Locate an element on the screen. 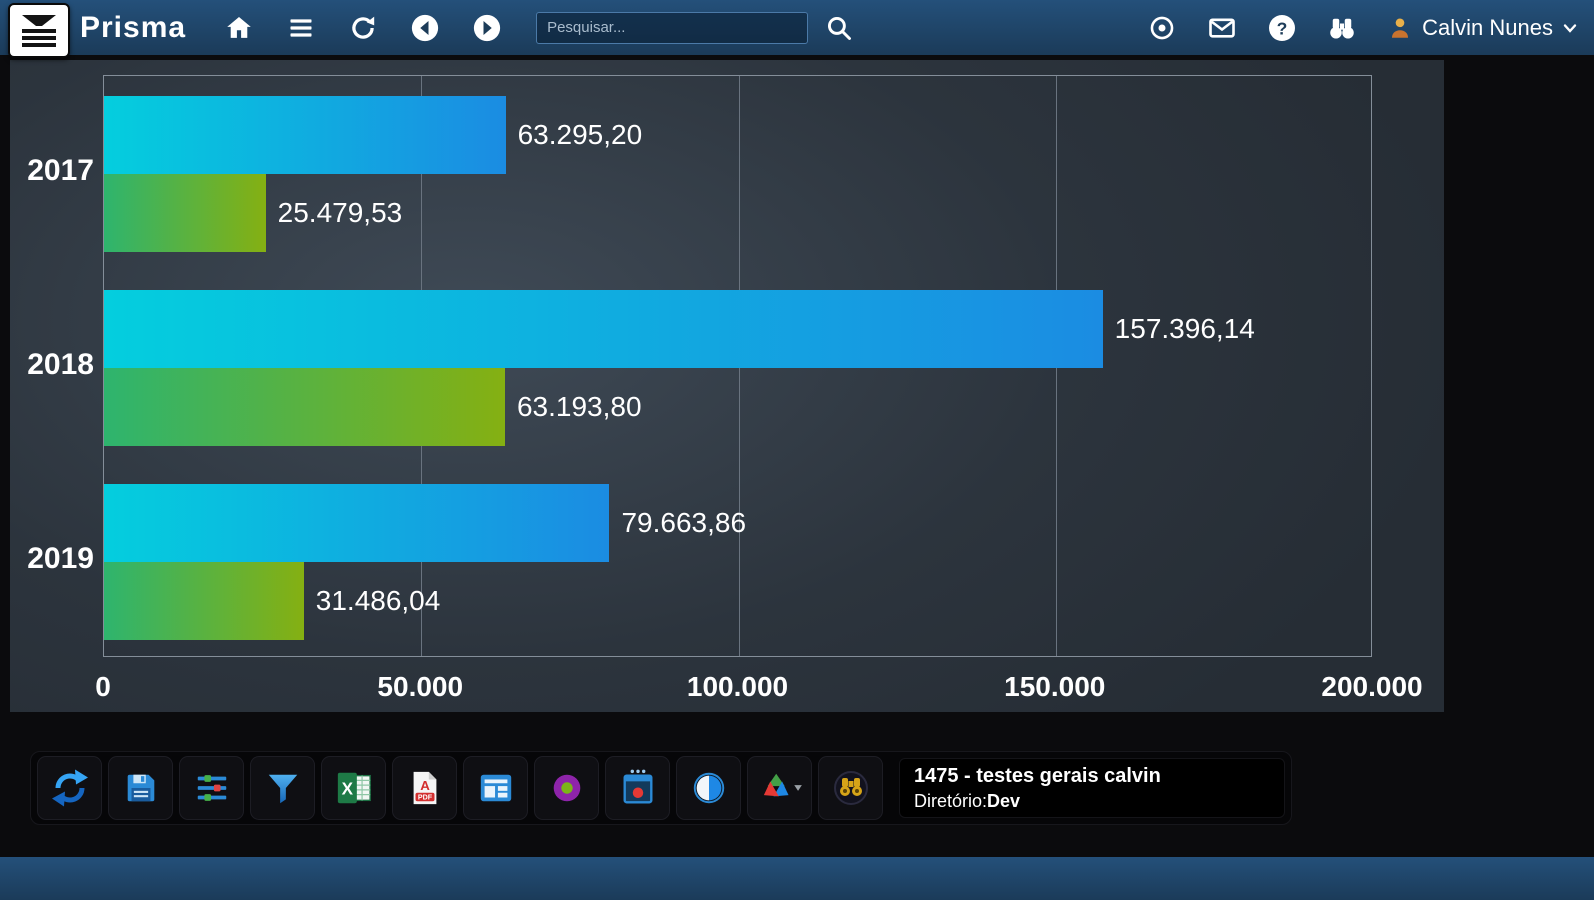  report-title: 1475 - testes gerais calvin is located at coordinates (1037, 775).